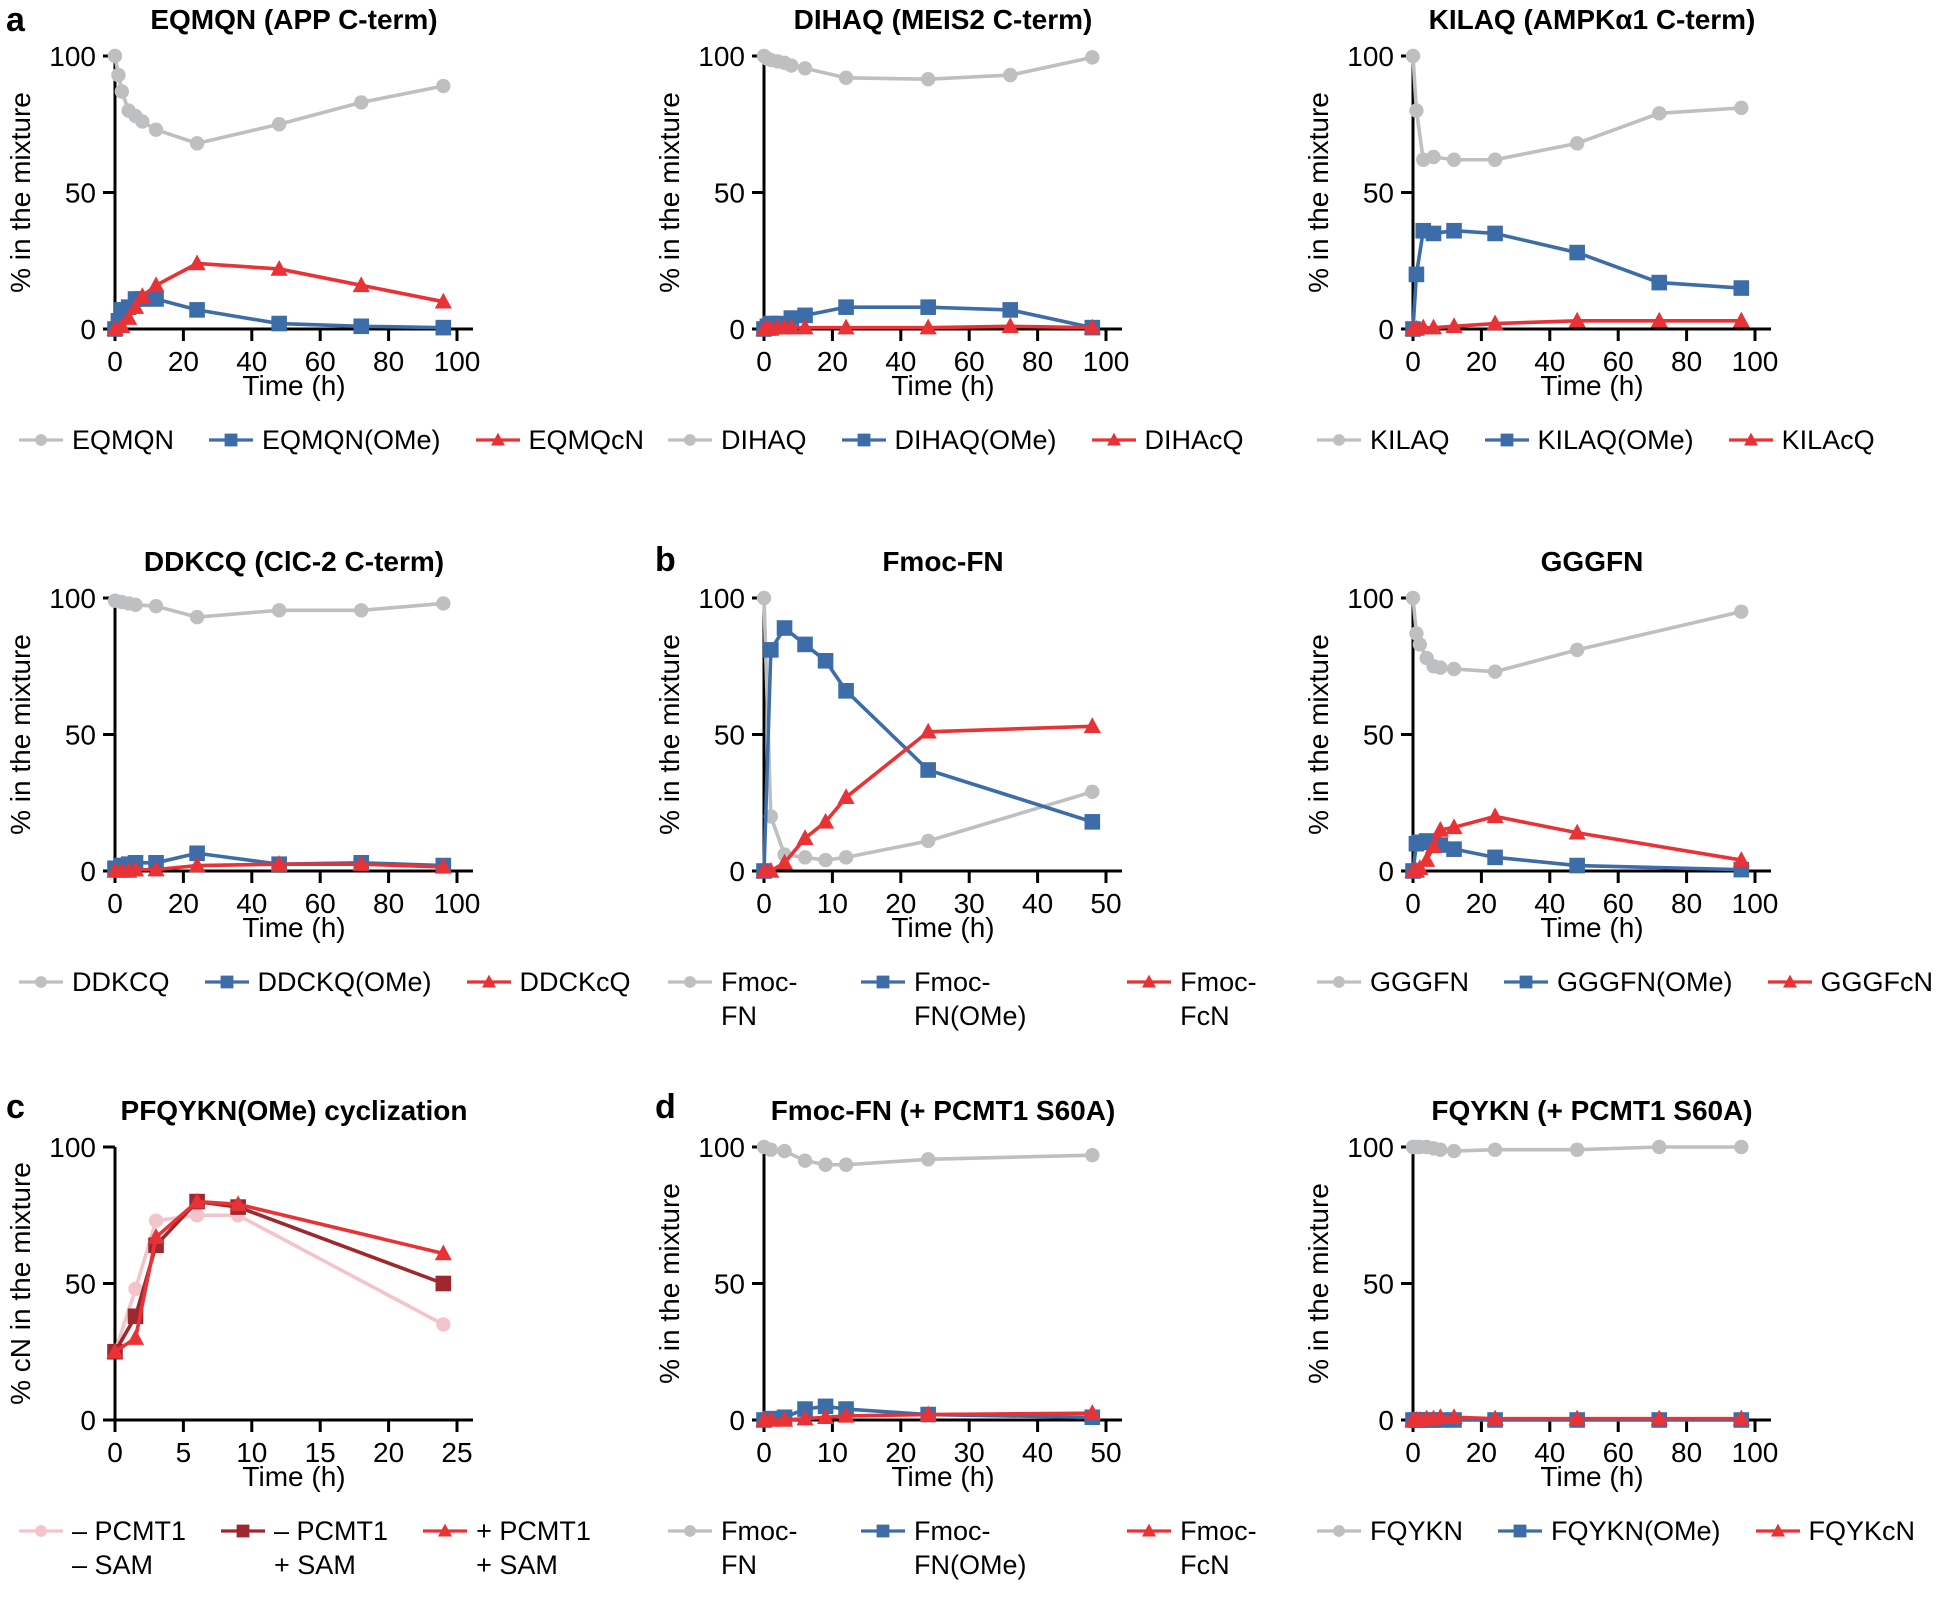 This screenshot has height=1624, width=1947. Describe the element at coordinates (791, 327) in the screenshot. I see `data-point-DIHAcQ` at that location.